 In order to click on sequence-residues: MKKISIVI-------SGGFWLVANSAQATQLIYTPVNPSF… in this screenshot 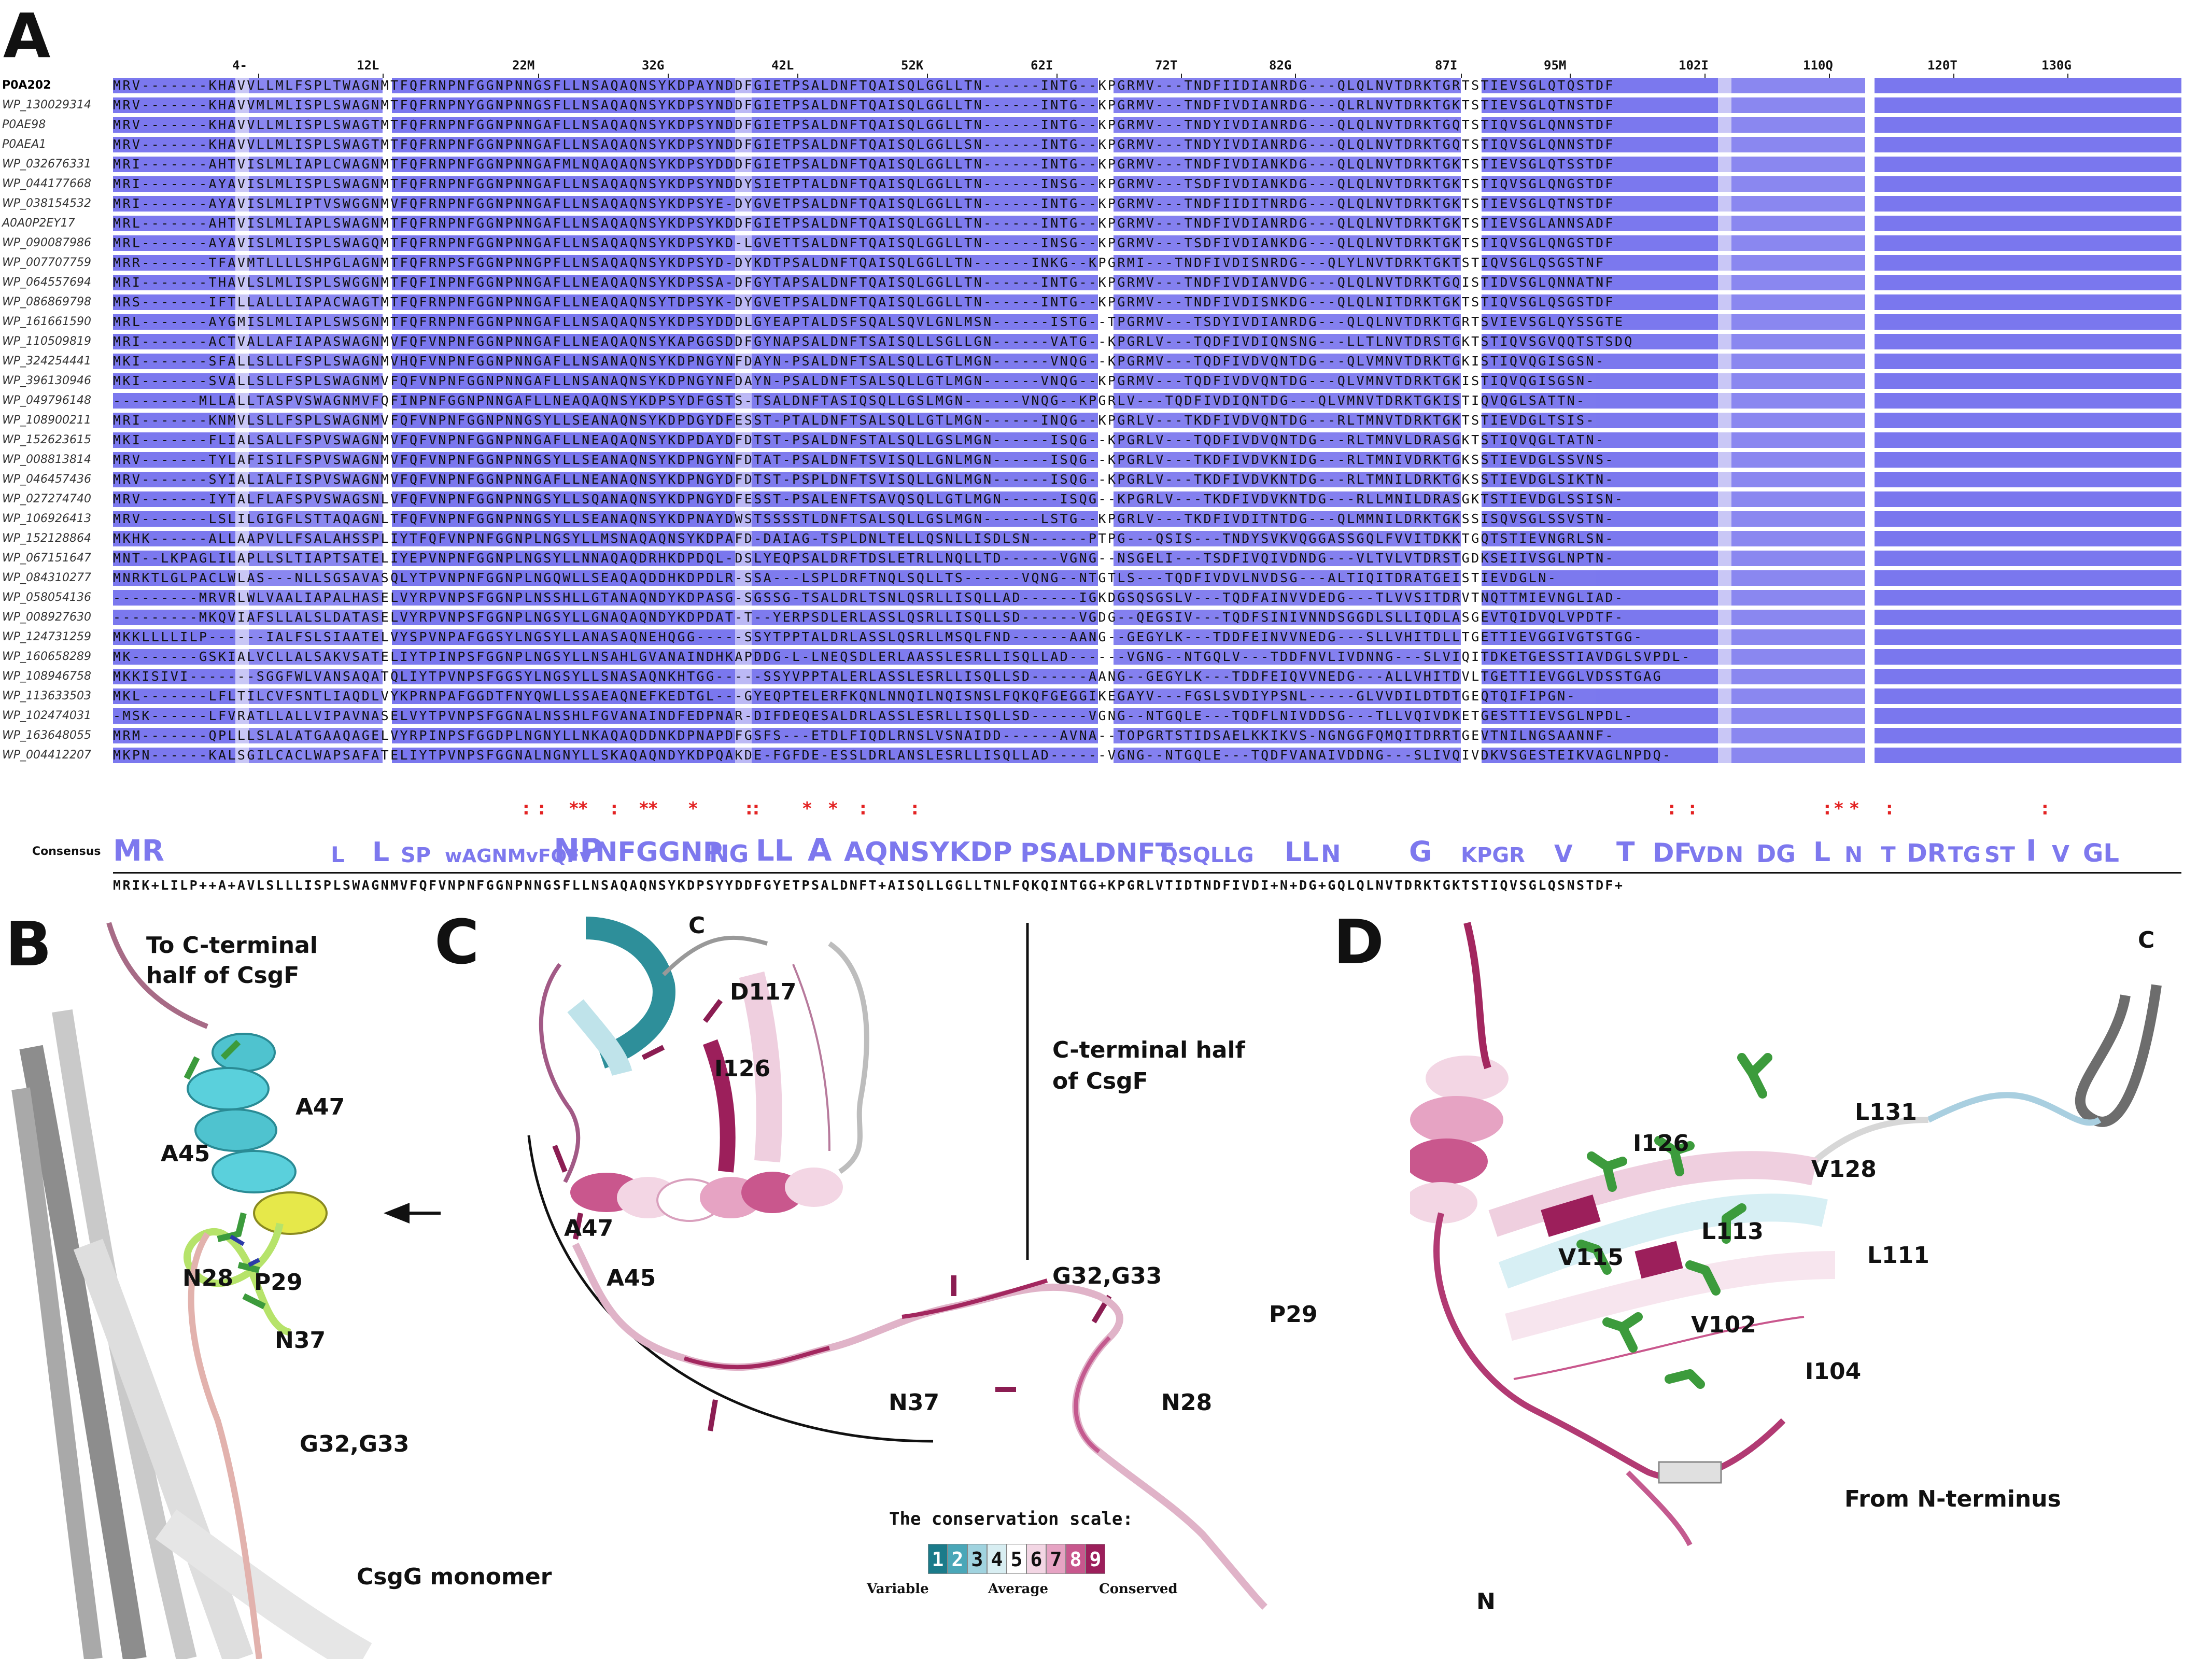, I will do `click(1147, 676)`.